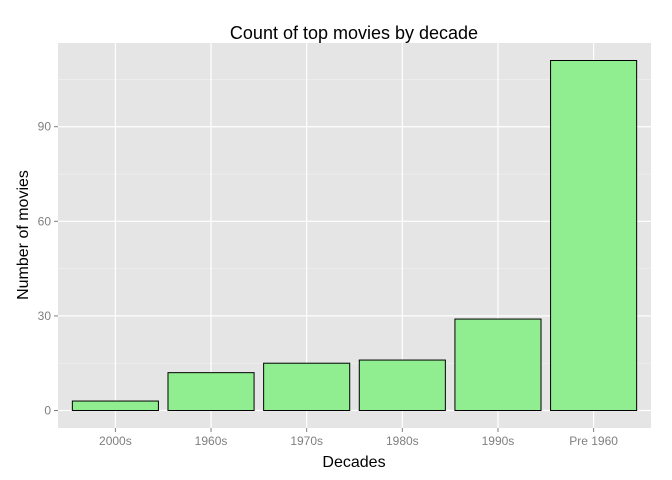 This screenshot has width=672, height=480. What do you see at coordinates (211, 392) in the screenshot?
I see `bar-1960s` at bounding box center [211, 392].